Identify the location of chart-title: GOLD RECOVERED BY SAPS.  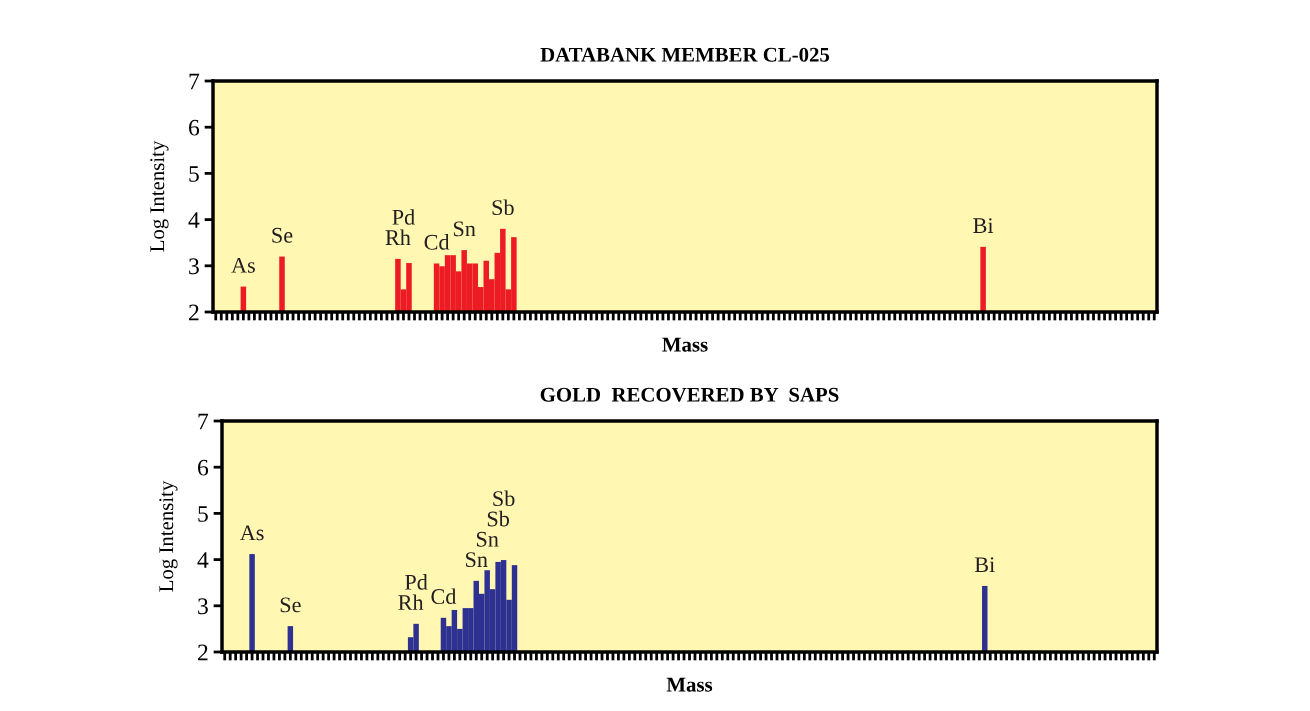
(689, 394).